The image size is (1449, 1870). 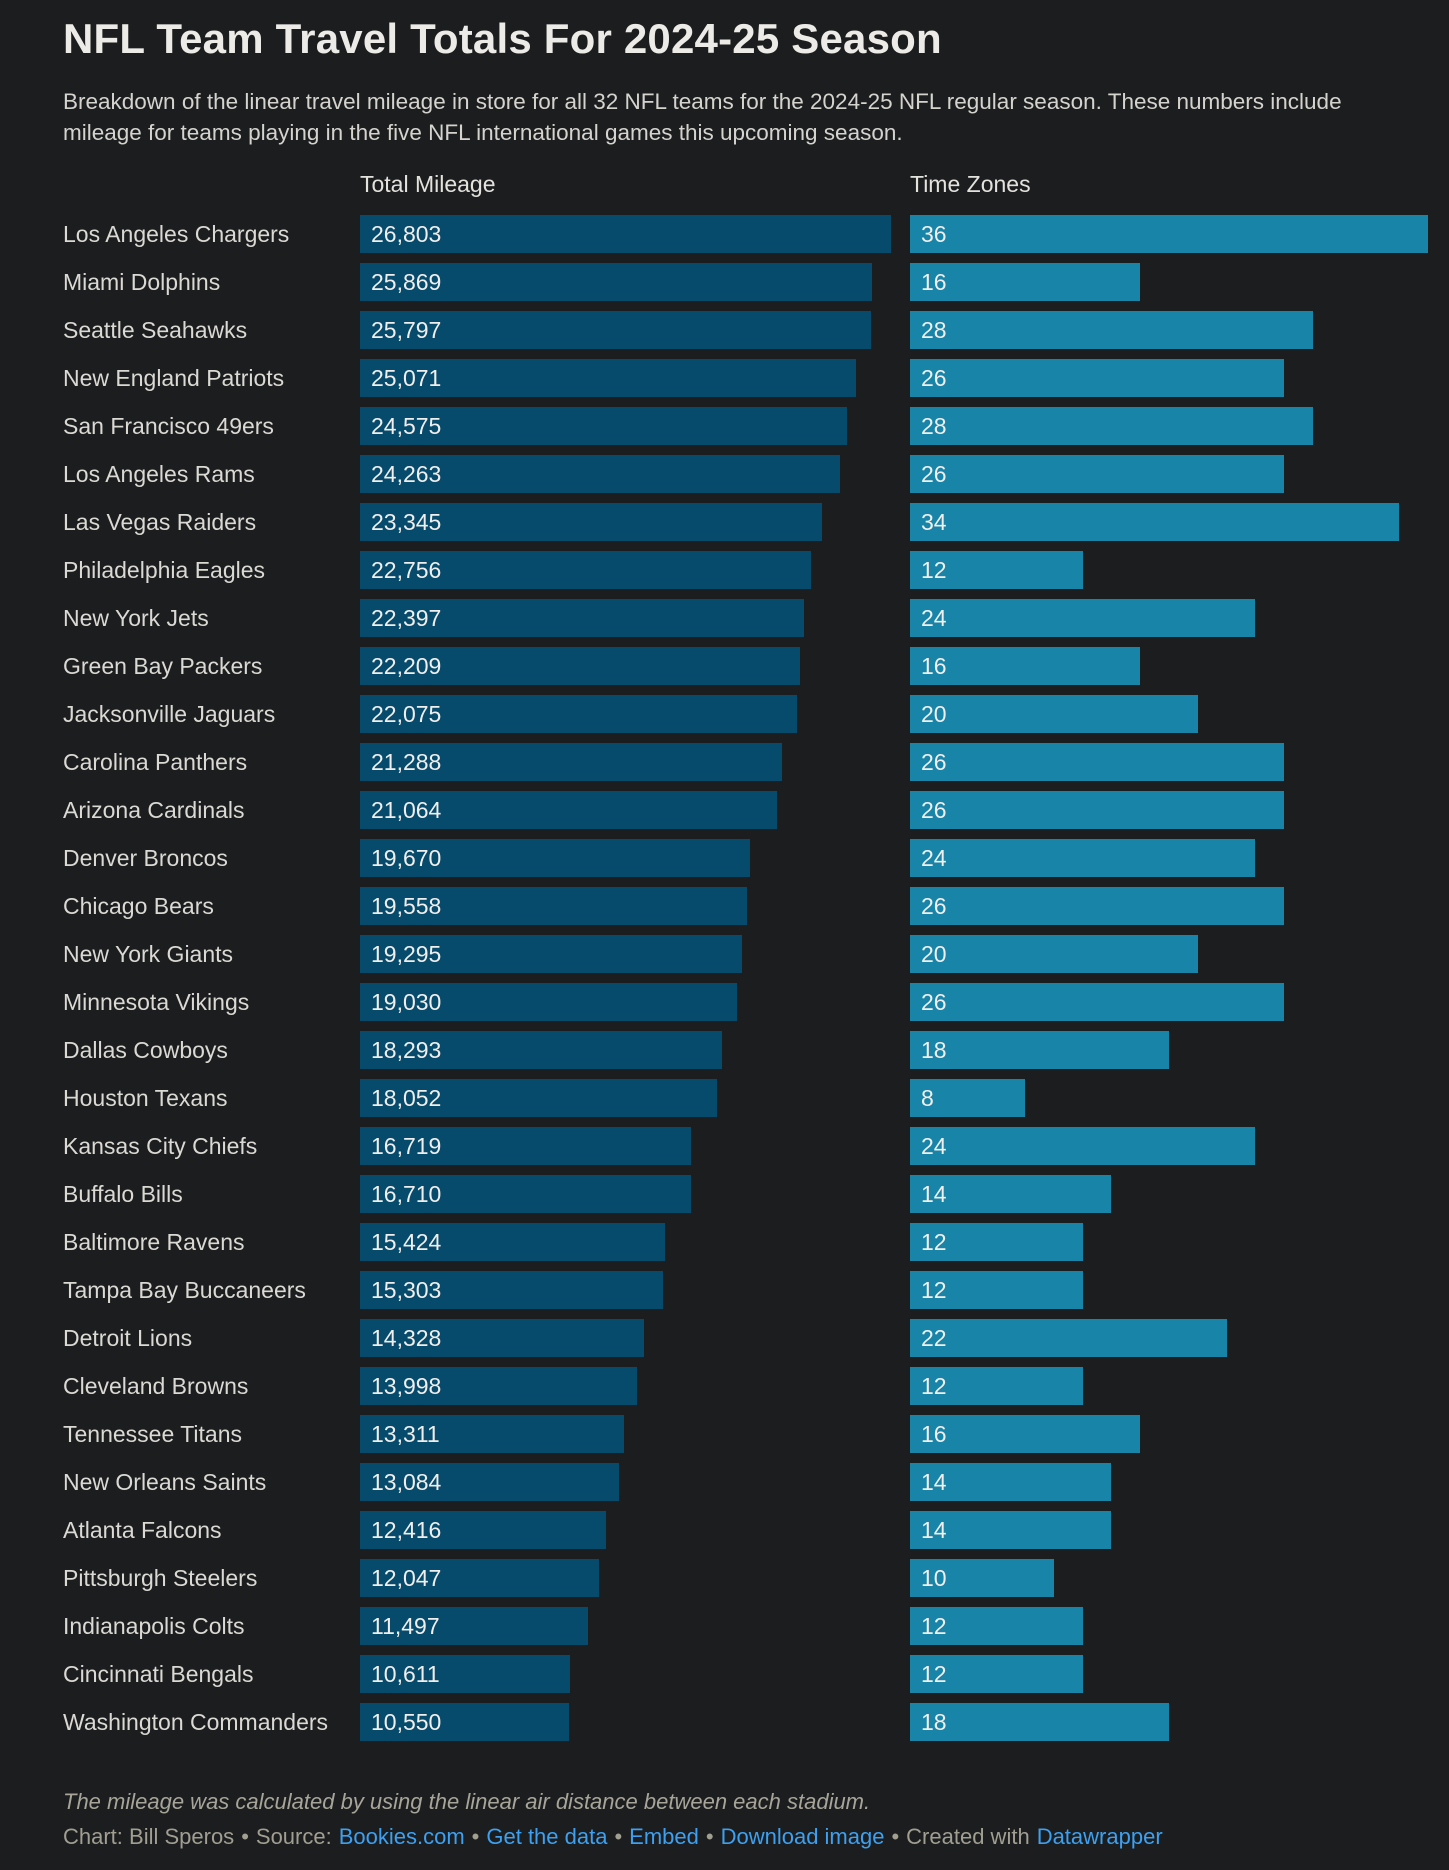 I want to click on timezone-value: 34, so click(x=934, y=521).